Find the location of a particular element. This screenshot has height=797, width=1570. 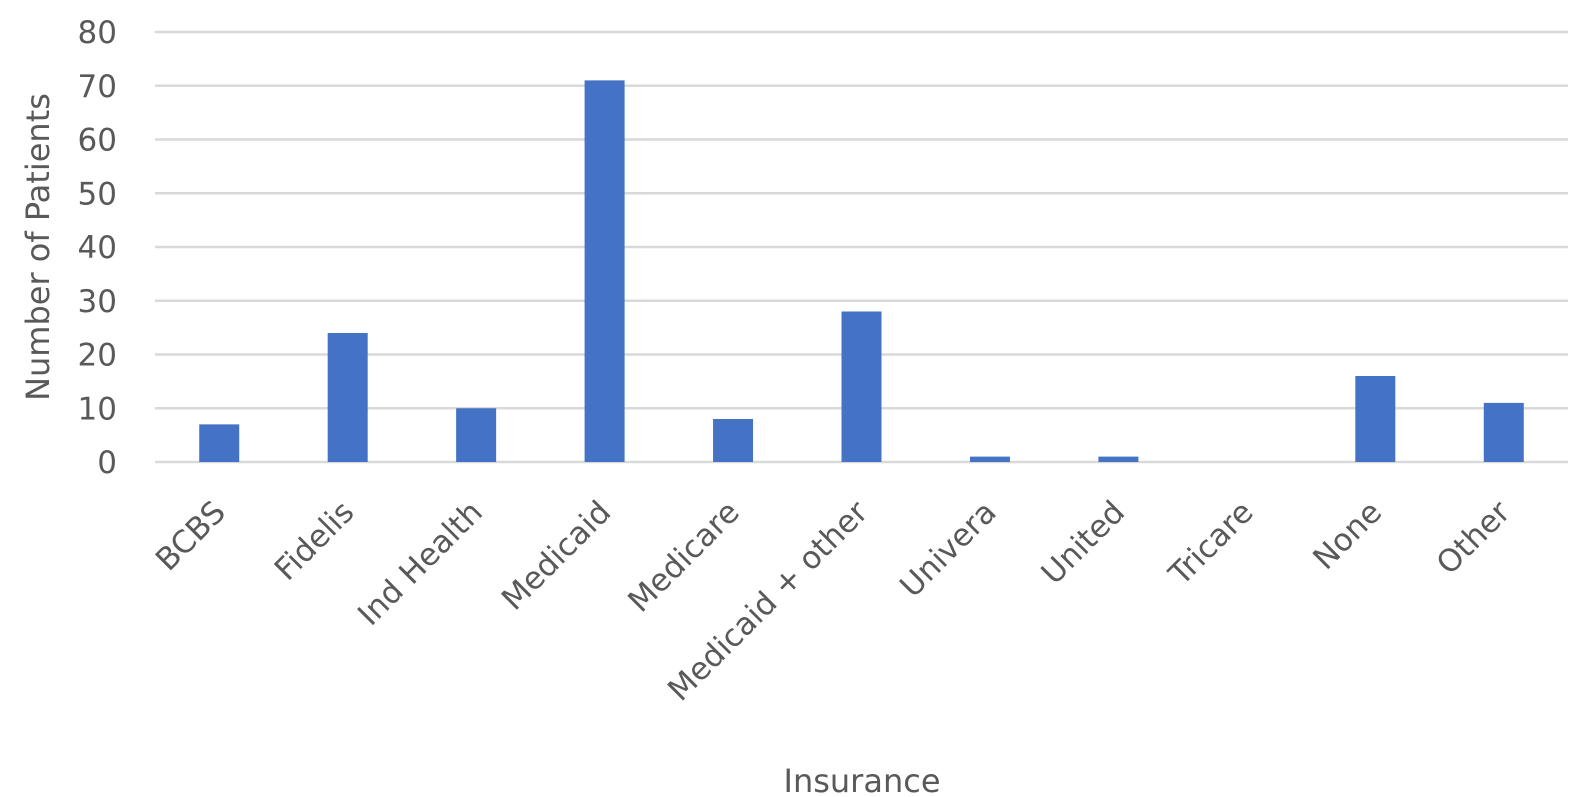

x-tick-label: Tricare is located at coordinates (1211, 543).